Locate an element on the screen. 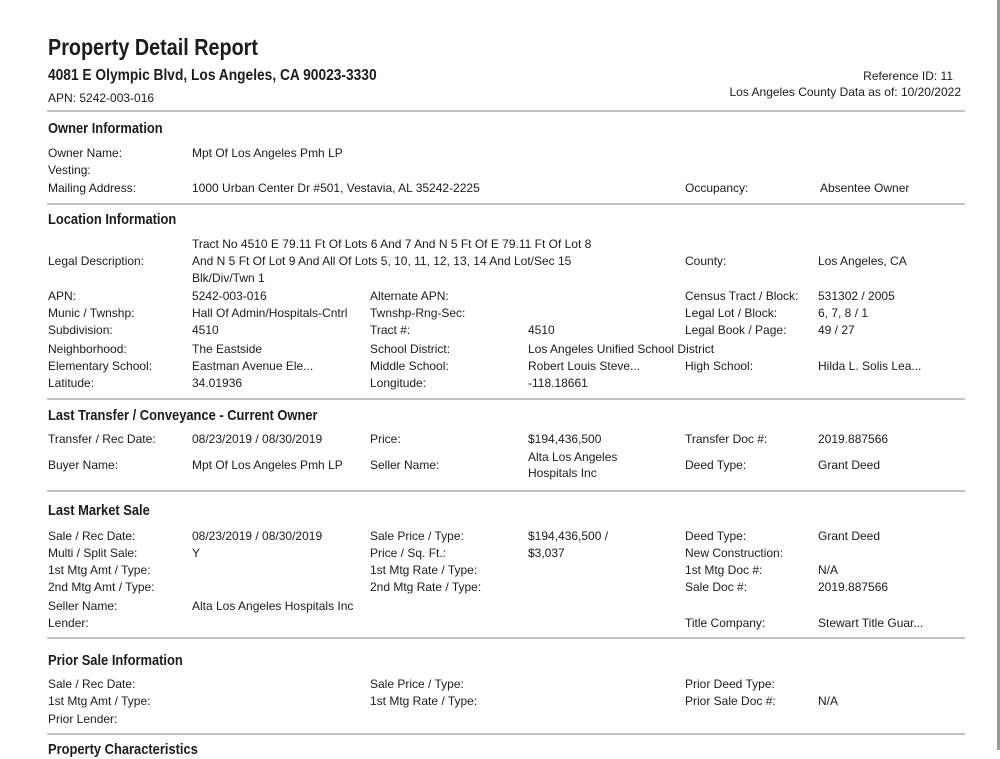 The width and height of the screenshot is (1000, 759). sale-price-label: Sale Price / Type: is located at coordinates (417, 536).